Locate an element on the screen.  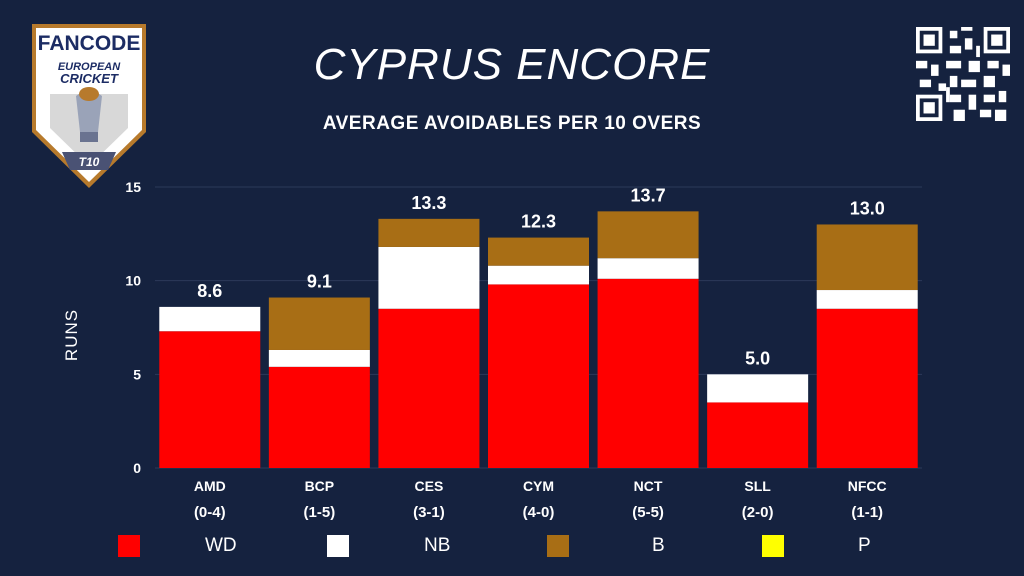
y-tick-label: 15 is located at coordinates (133, 187).